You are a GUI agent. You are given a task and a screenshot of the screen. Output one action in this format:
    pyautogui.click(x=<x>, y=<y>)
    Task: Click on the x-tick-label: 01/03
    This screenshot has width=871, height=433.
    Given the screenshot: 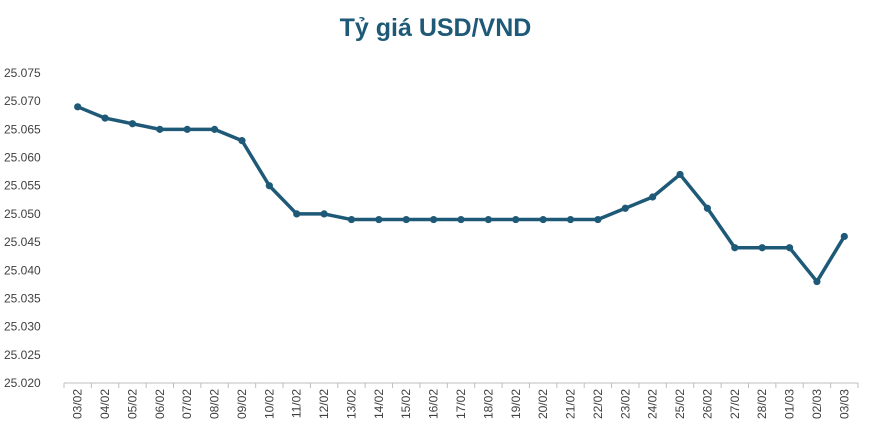 What is the action you would take?
    pyautogui.click(x=790, y=404)
    